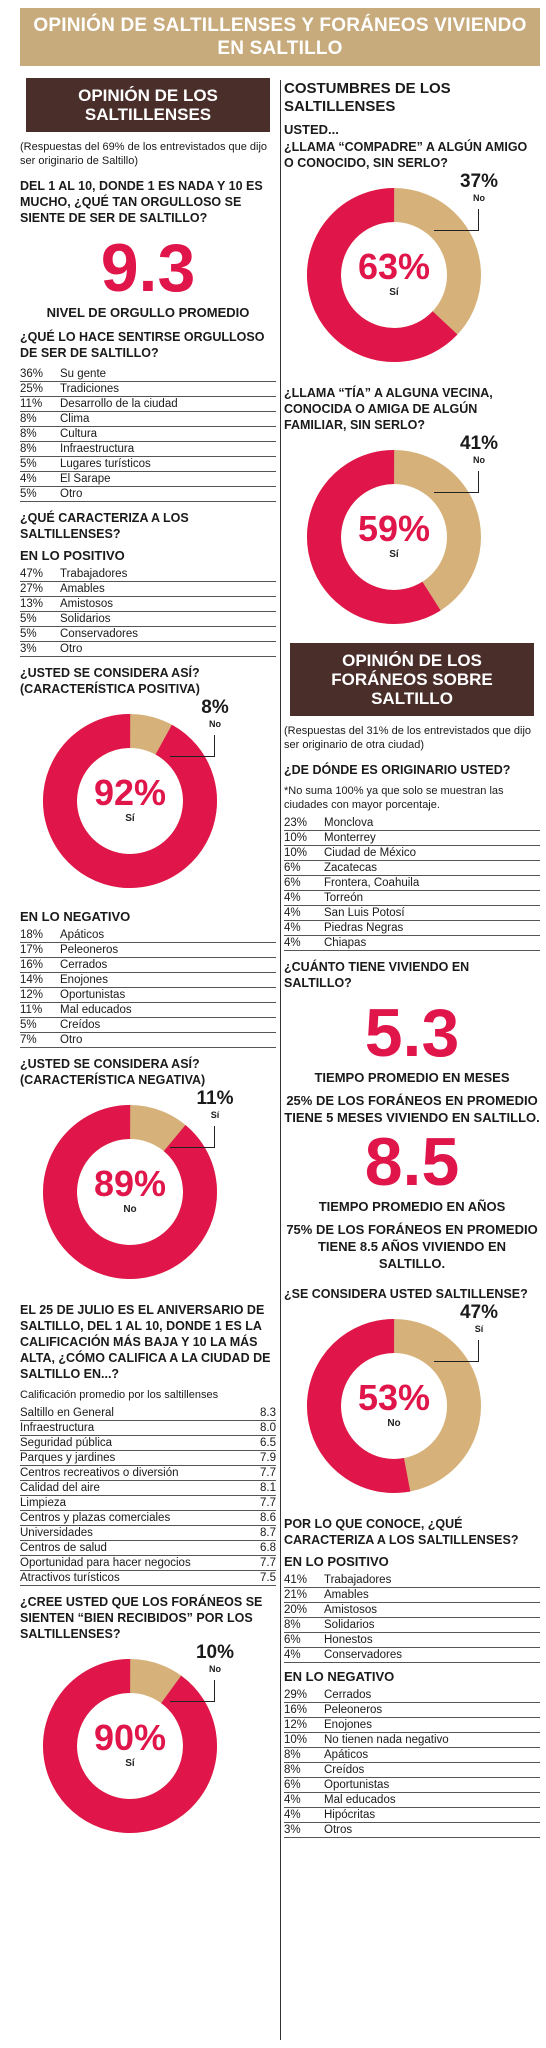  Describe the element at coordinates (304, 823) in the screenshot. I see `row-percent: 23%` at that location.